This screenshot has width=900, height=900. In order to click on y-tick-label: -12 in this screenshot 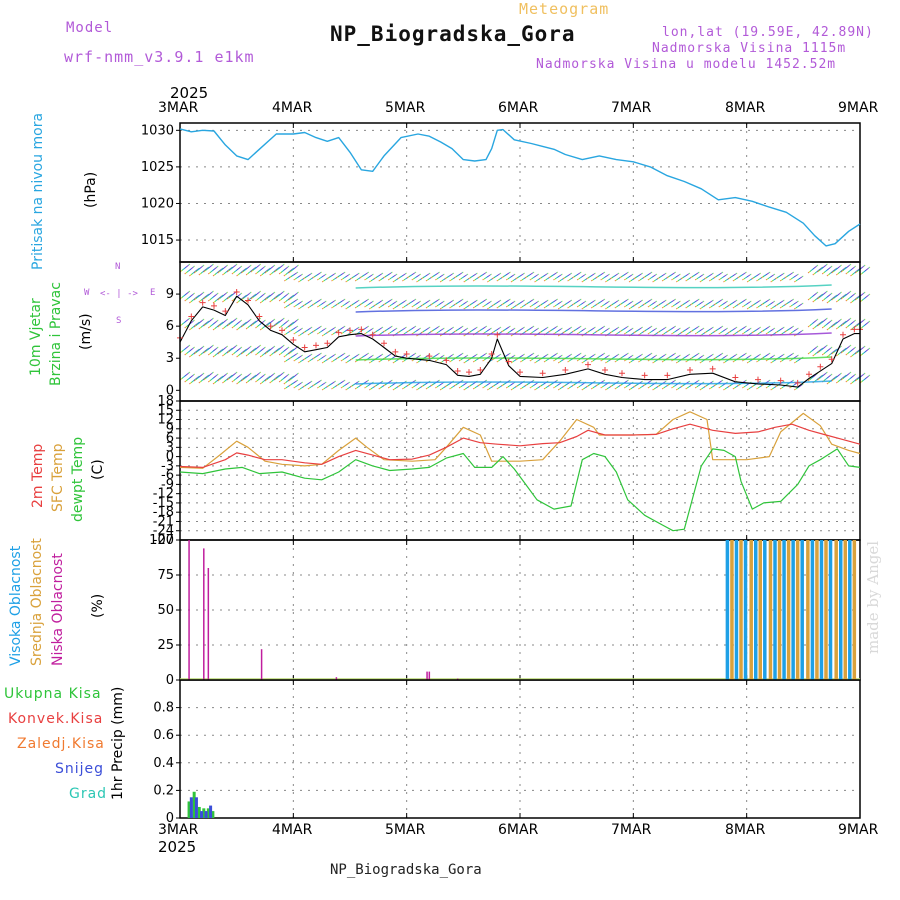, I will do `click(163, 494)`.